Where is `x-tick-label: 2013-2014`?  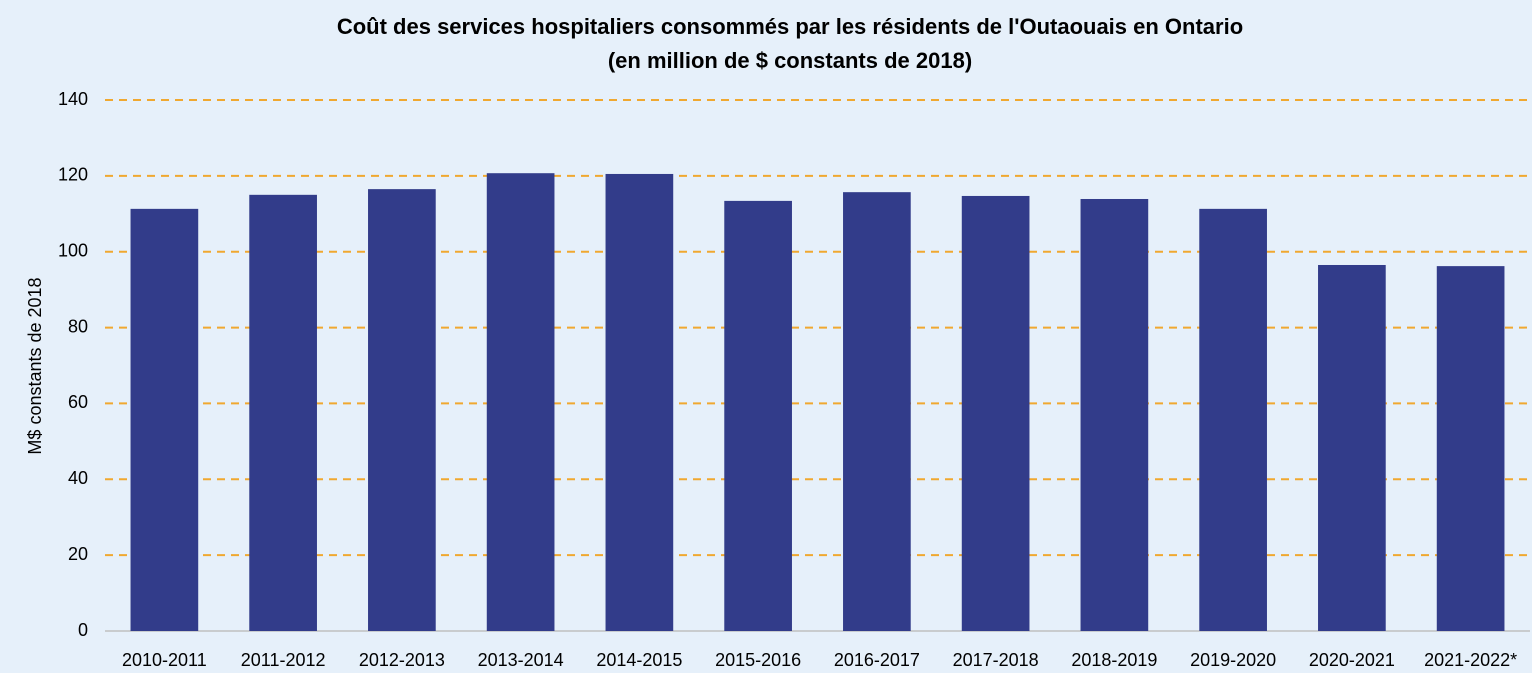
x-tick-label: 2013-2014 is located at coordinates (521, 660).